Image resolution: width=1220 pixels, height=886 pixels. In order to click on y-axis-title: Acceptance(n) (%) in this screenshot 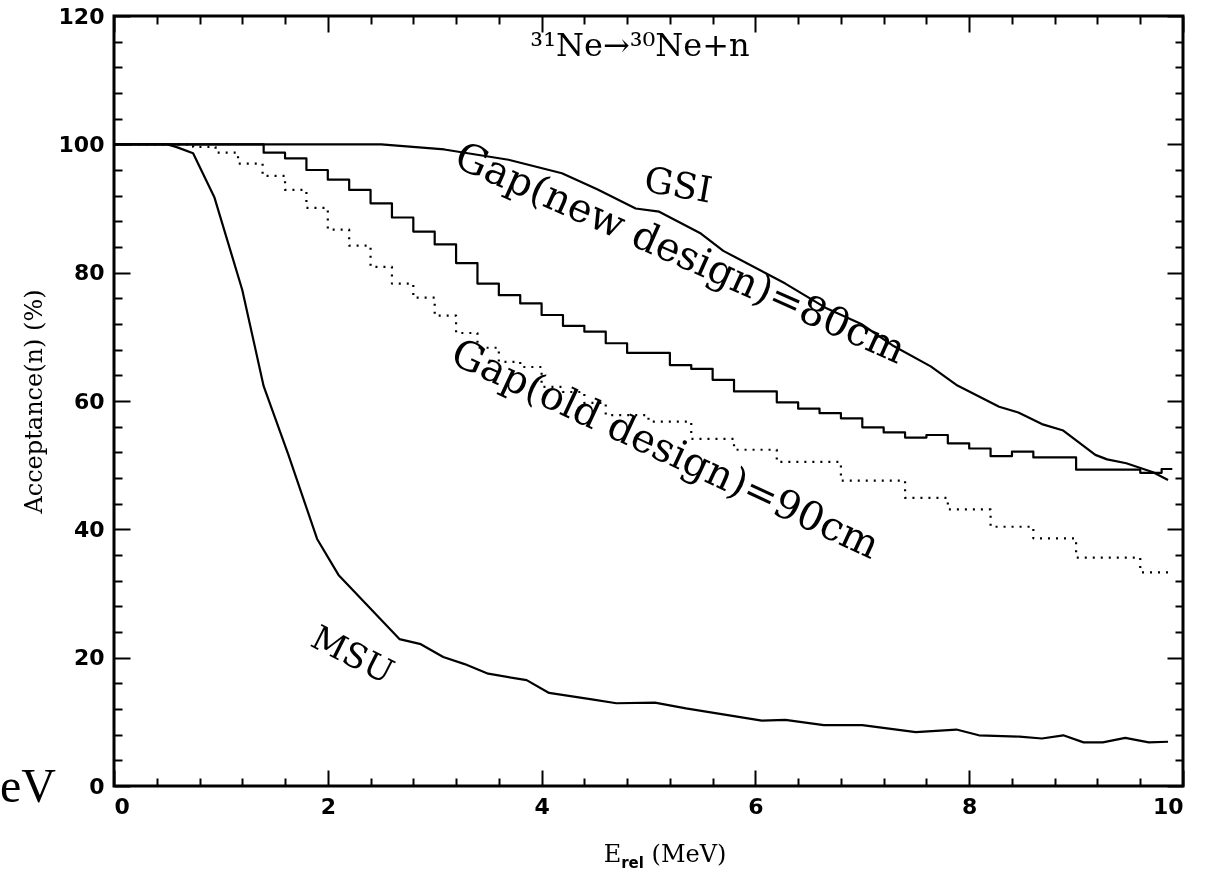, I will do `click(33, 402)`.